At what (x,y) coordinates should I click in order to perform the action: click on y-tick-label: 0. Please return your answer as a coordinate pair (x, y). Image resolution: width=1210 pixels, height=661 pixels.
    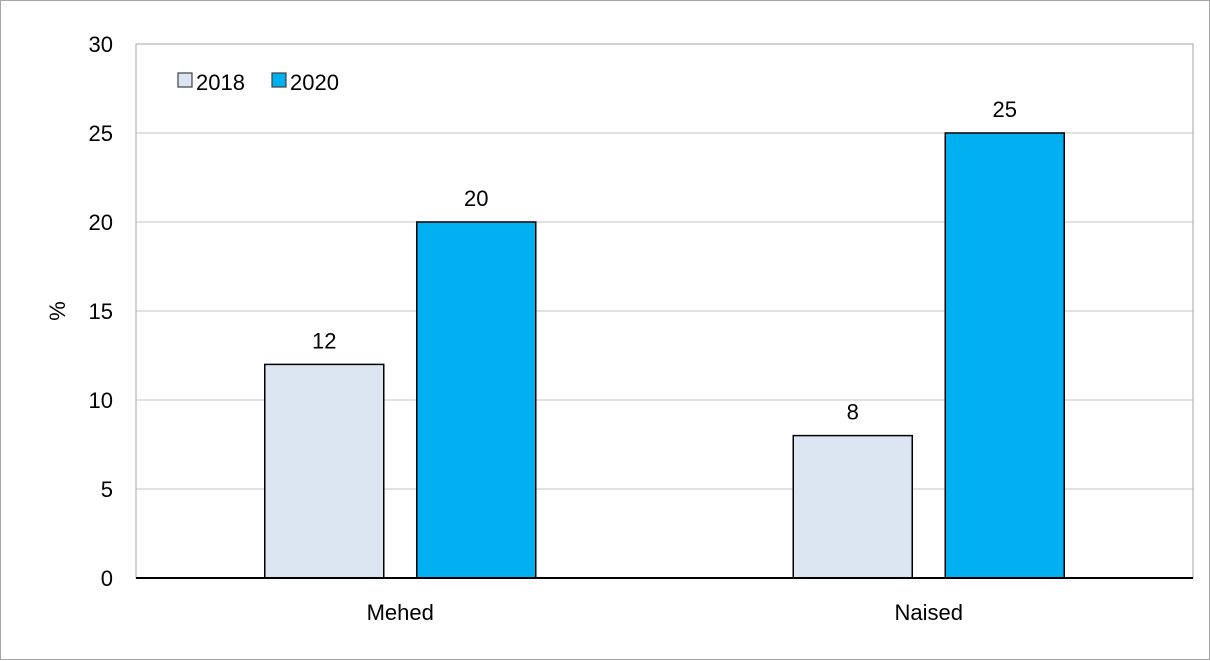
    Looking at the image, I should click on (107, 578).